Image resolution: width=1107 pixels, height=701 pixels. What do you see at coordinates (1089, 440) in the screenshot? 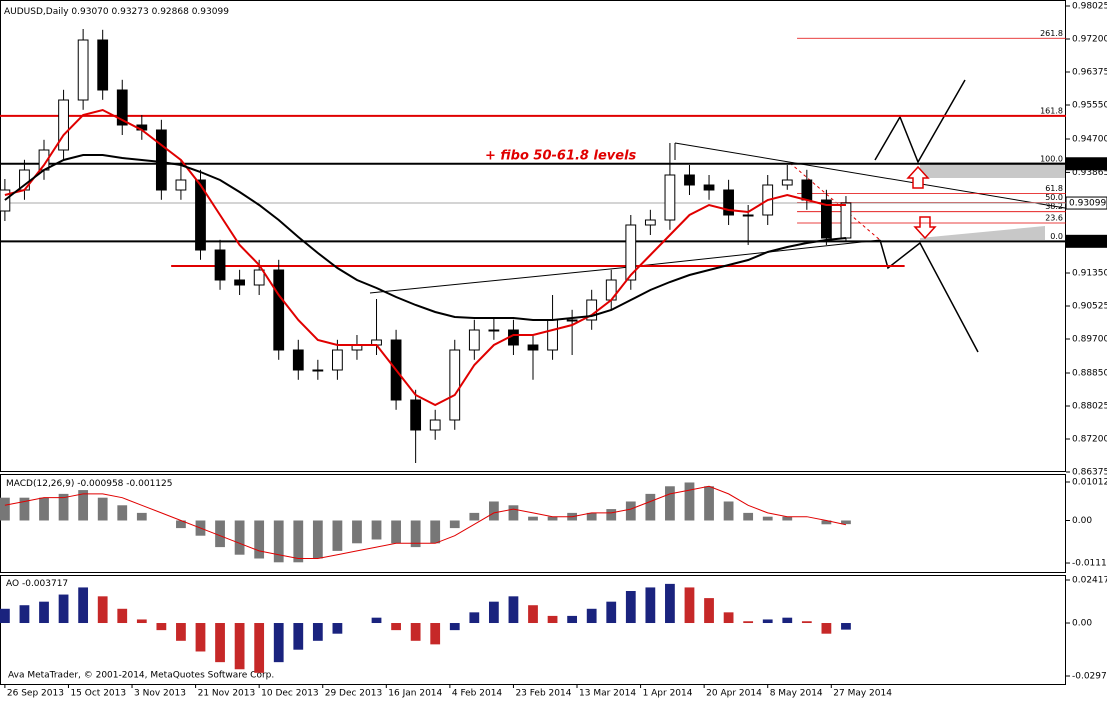
I see `y-tick-label: 0.87200` at bounding box center [1089, 440].